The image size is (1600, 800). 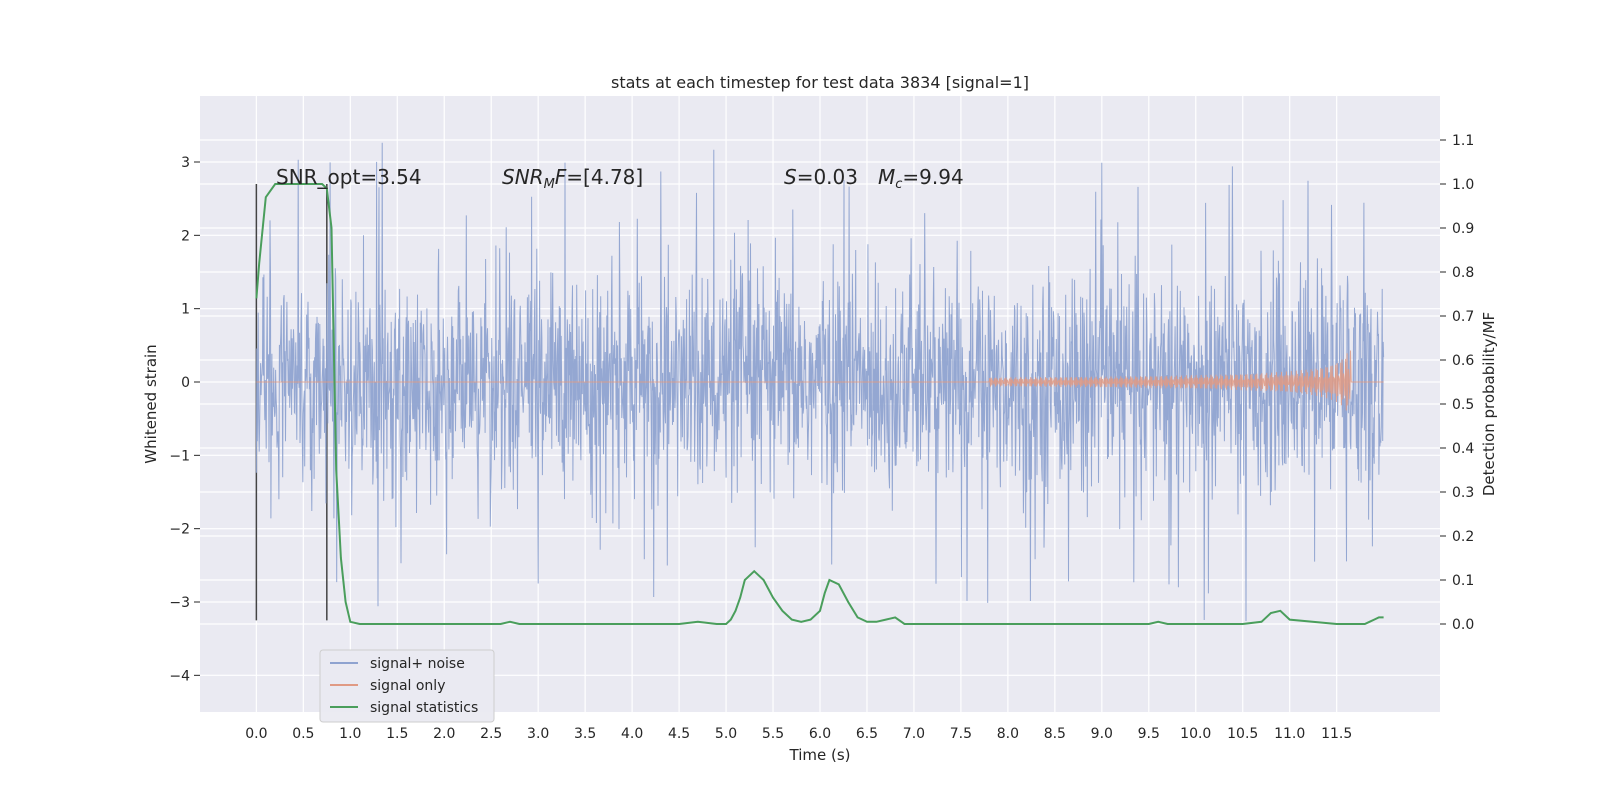 I want to click on s-value: =0.03, so click(x=827, y=177).